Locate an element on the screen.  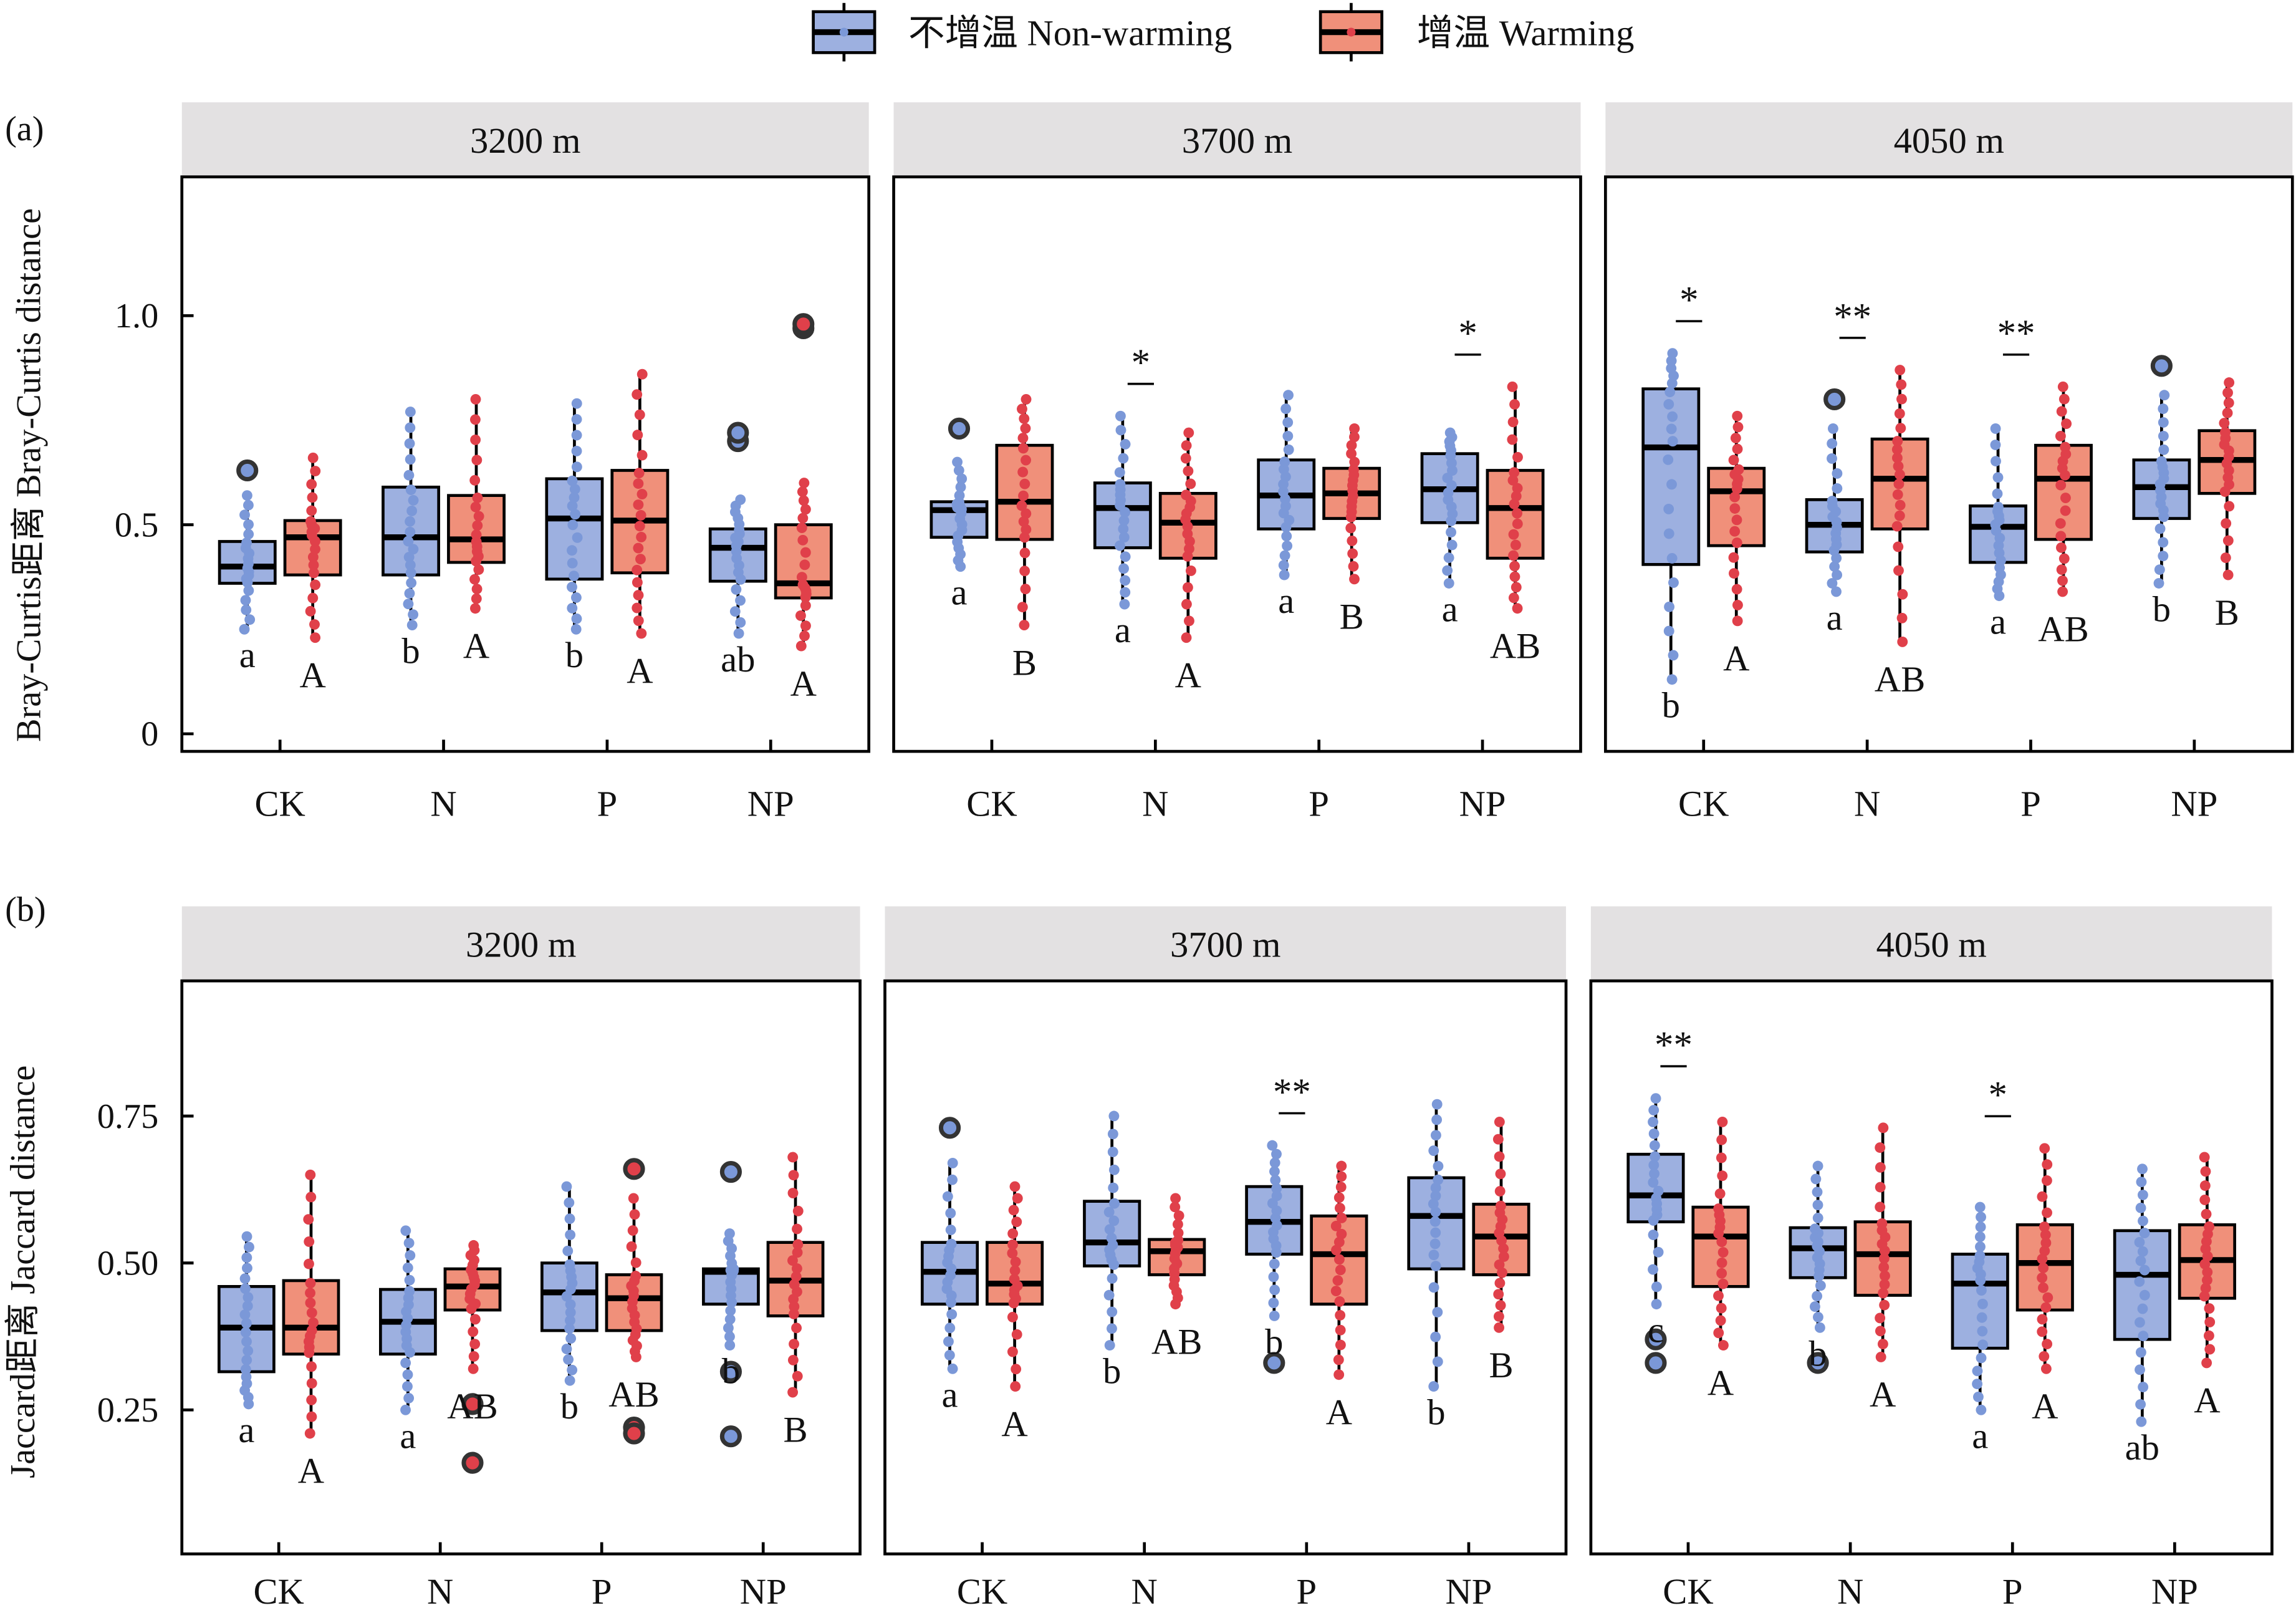
x-tick-label: CK is located at coordinates (279, 804).